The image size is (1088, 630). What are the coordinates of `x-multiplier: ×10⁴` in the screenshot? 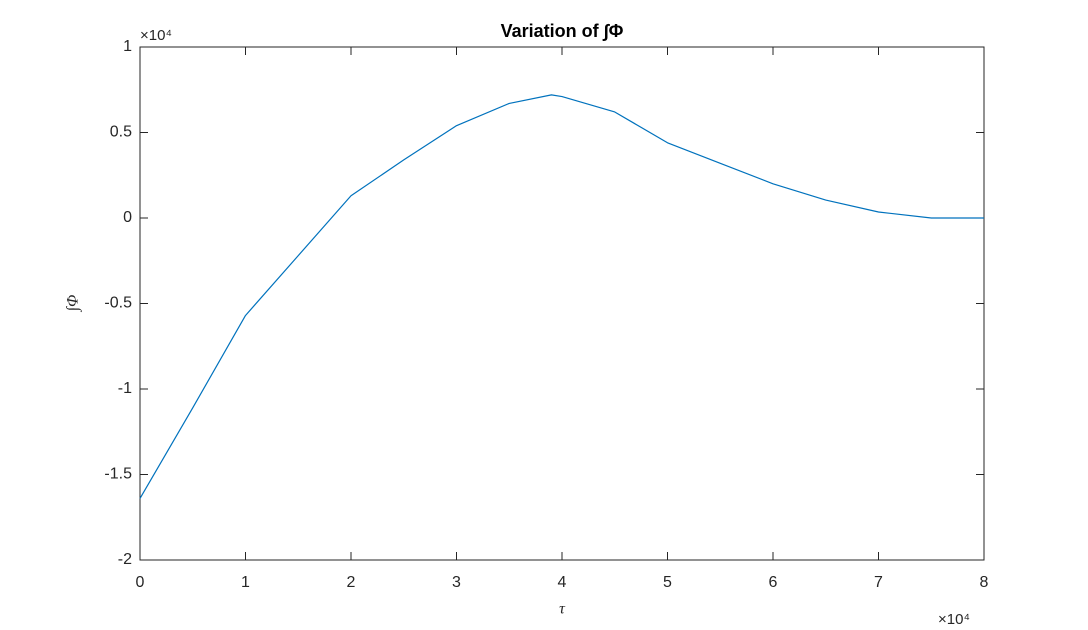 It's located at (954, 619).